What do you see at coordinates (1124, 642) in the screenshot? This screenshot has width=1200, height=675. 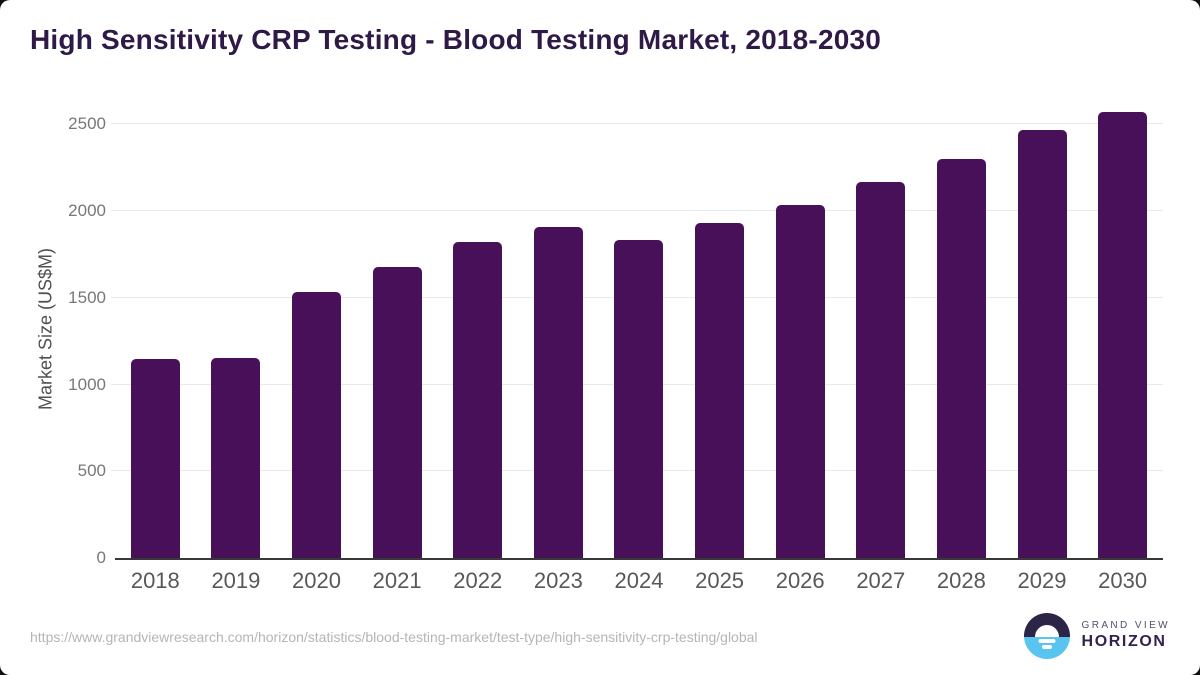 I see `brand-name-bottom: HORIZON` at bounding box center [1124, 642].